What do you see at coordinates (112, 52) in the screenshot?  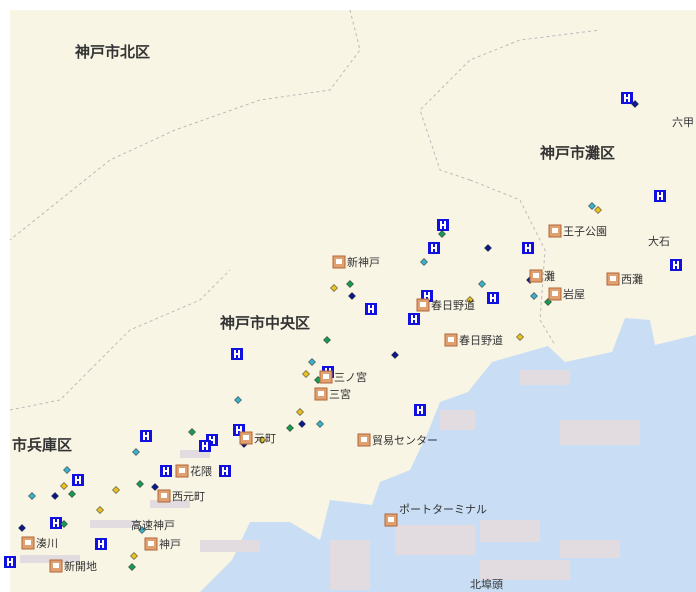 I see `district-label: 神戸市北区` at bounding box center [112, 52].